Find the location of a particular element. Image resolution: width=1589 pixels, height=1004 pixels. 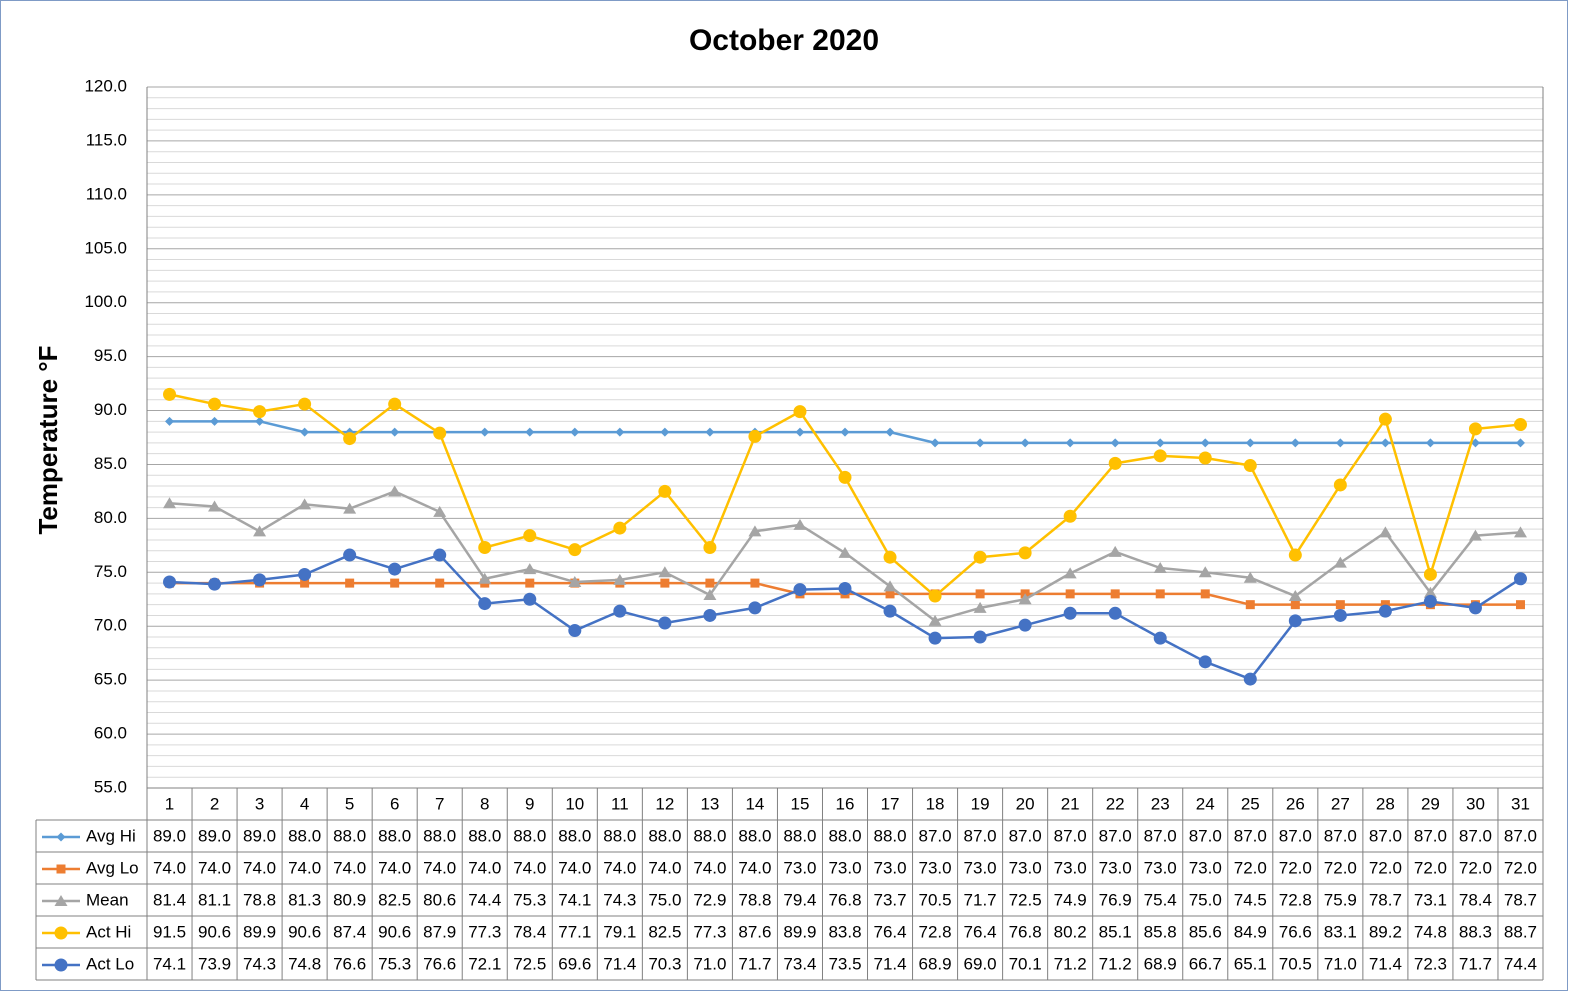

x-tick-label: 9 is located at coordinates (529, 803).